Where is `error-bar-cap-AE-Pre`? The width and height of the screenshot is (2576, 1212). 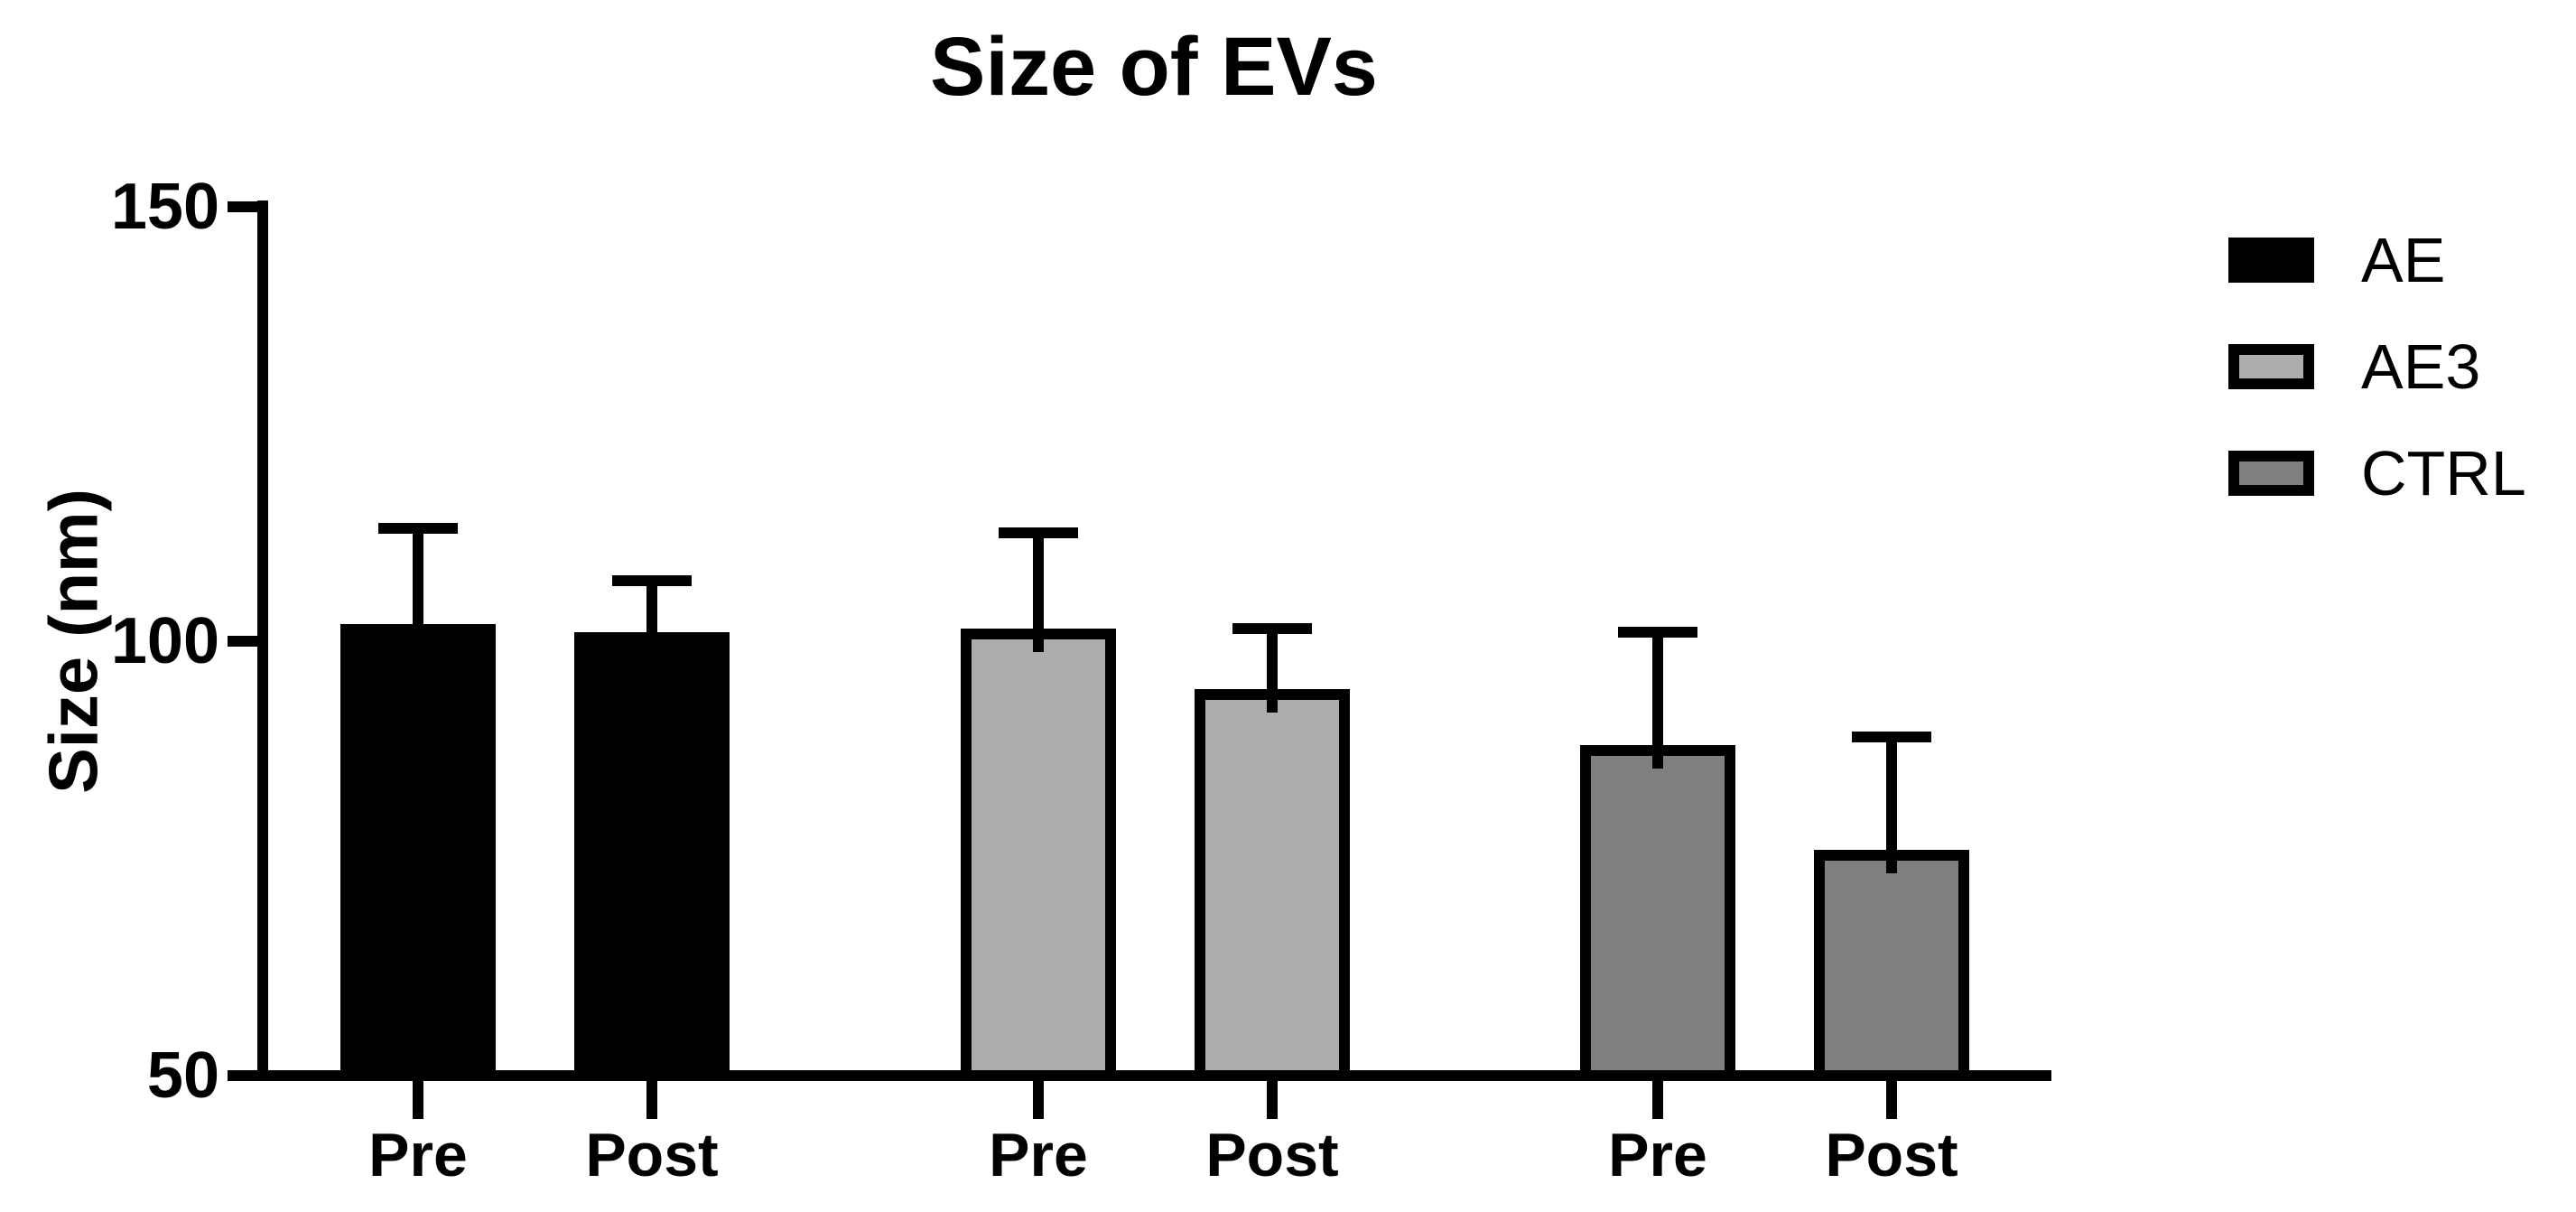
error-bar-cap-AE-Pre is located at coordinates (418, 528).